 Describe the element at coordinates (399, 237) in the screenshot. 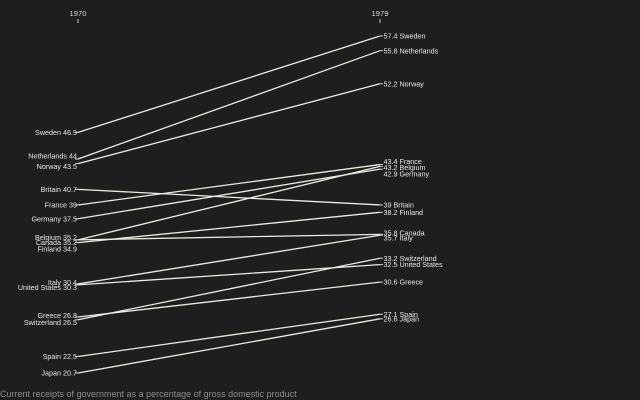

I see `label-1979-italy: 35.7 Italy` at that location.